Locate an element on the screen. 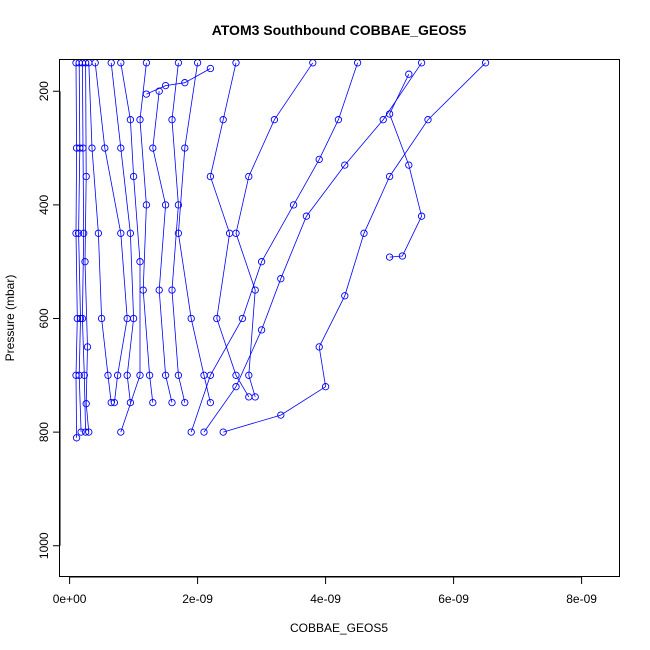 Image resolution: width=650 pixels, height=650 pixels. y-tick-label: 600 is located at coordinates (44, 318).